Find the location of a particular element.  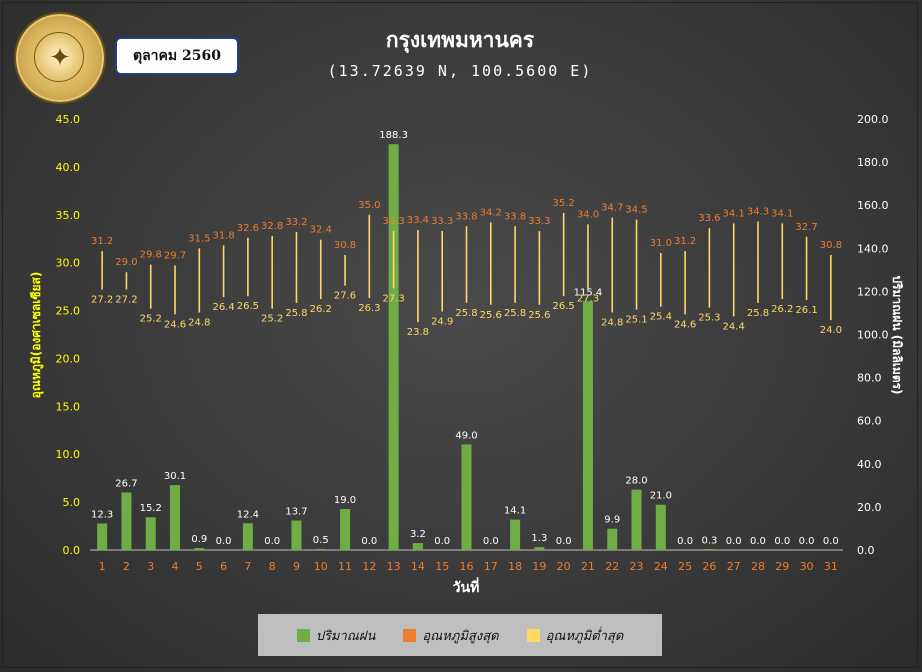

x-tick-label: 19 is located at coordinates (539, 566).